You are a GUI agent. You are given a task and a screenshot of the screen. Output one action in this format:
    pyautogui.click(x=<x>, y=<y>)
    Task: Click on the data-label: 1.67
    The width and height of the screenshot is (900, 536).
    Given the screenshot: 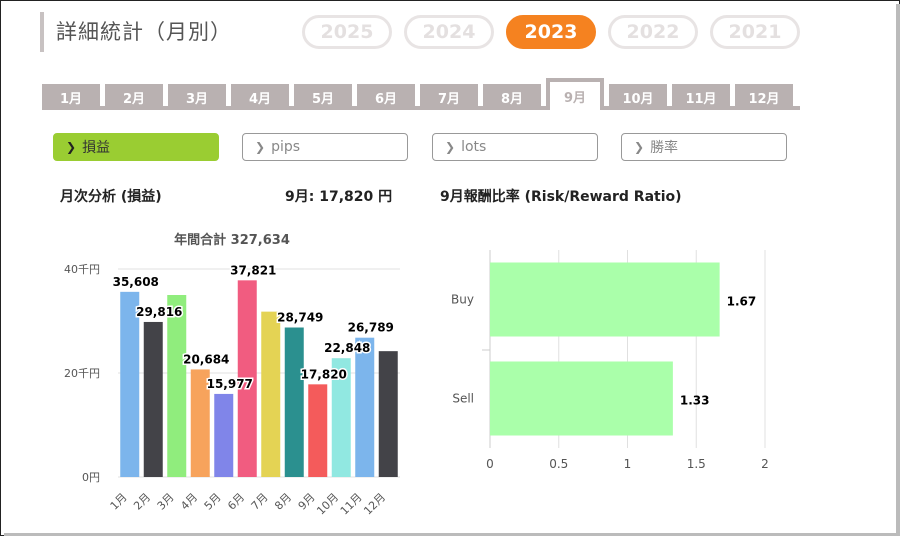 What is the action you would take?
    pyautogui.click(x=742, y=302)
    